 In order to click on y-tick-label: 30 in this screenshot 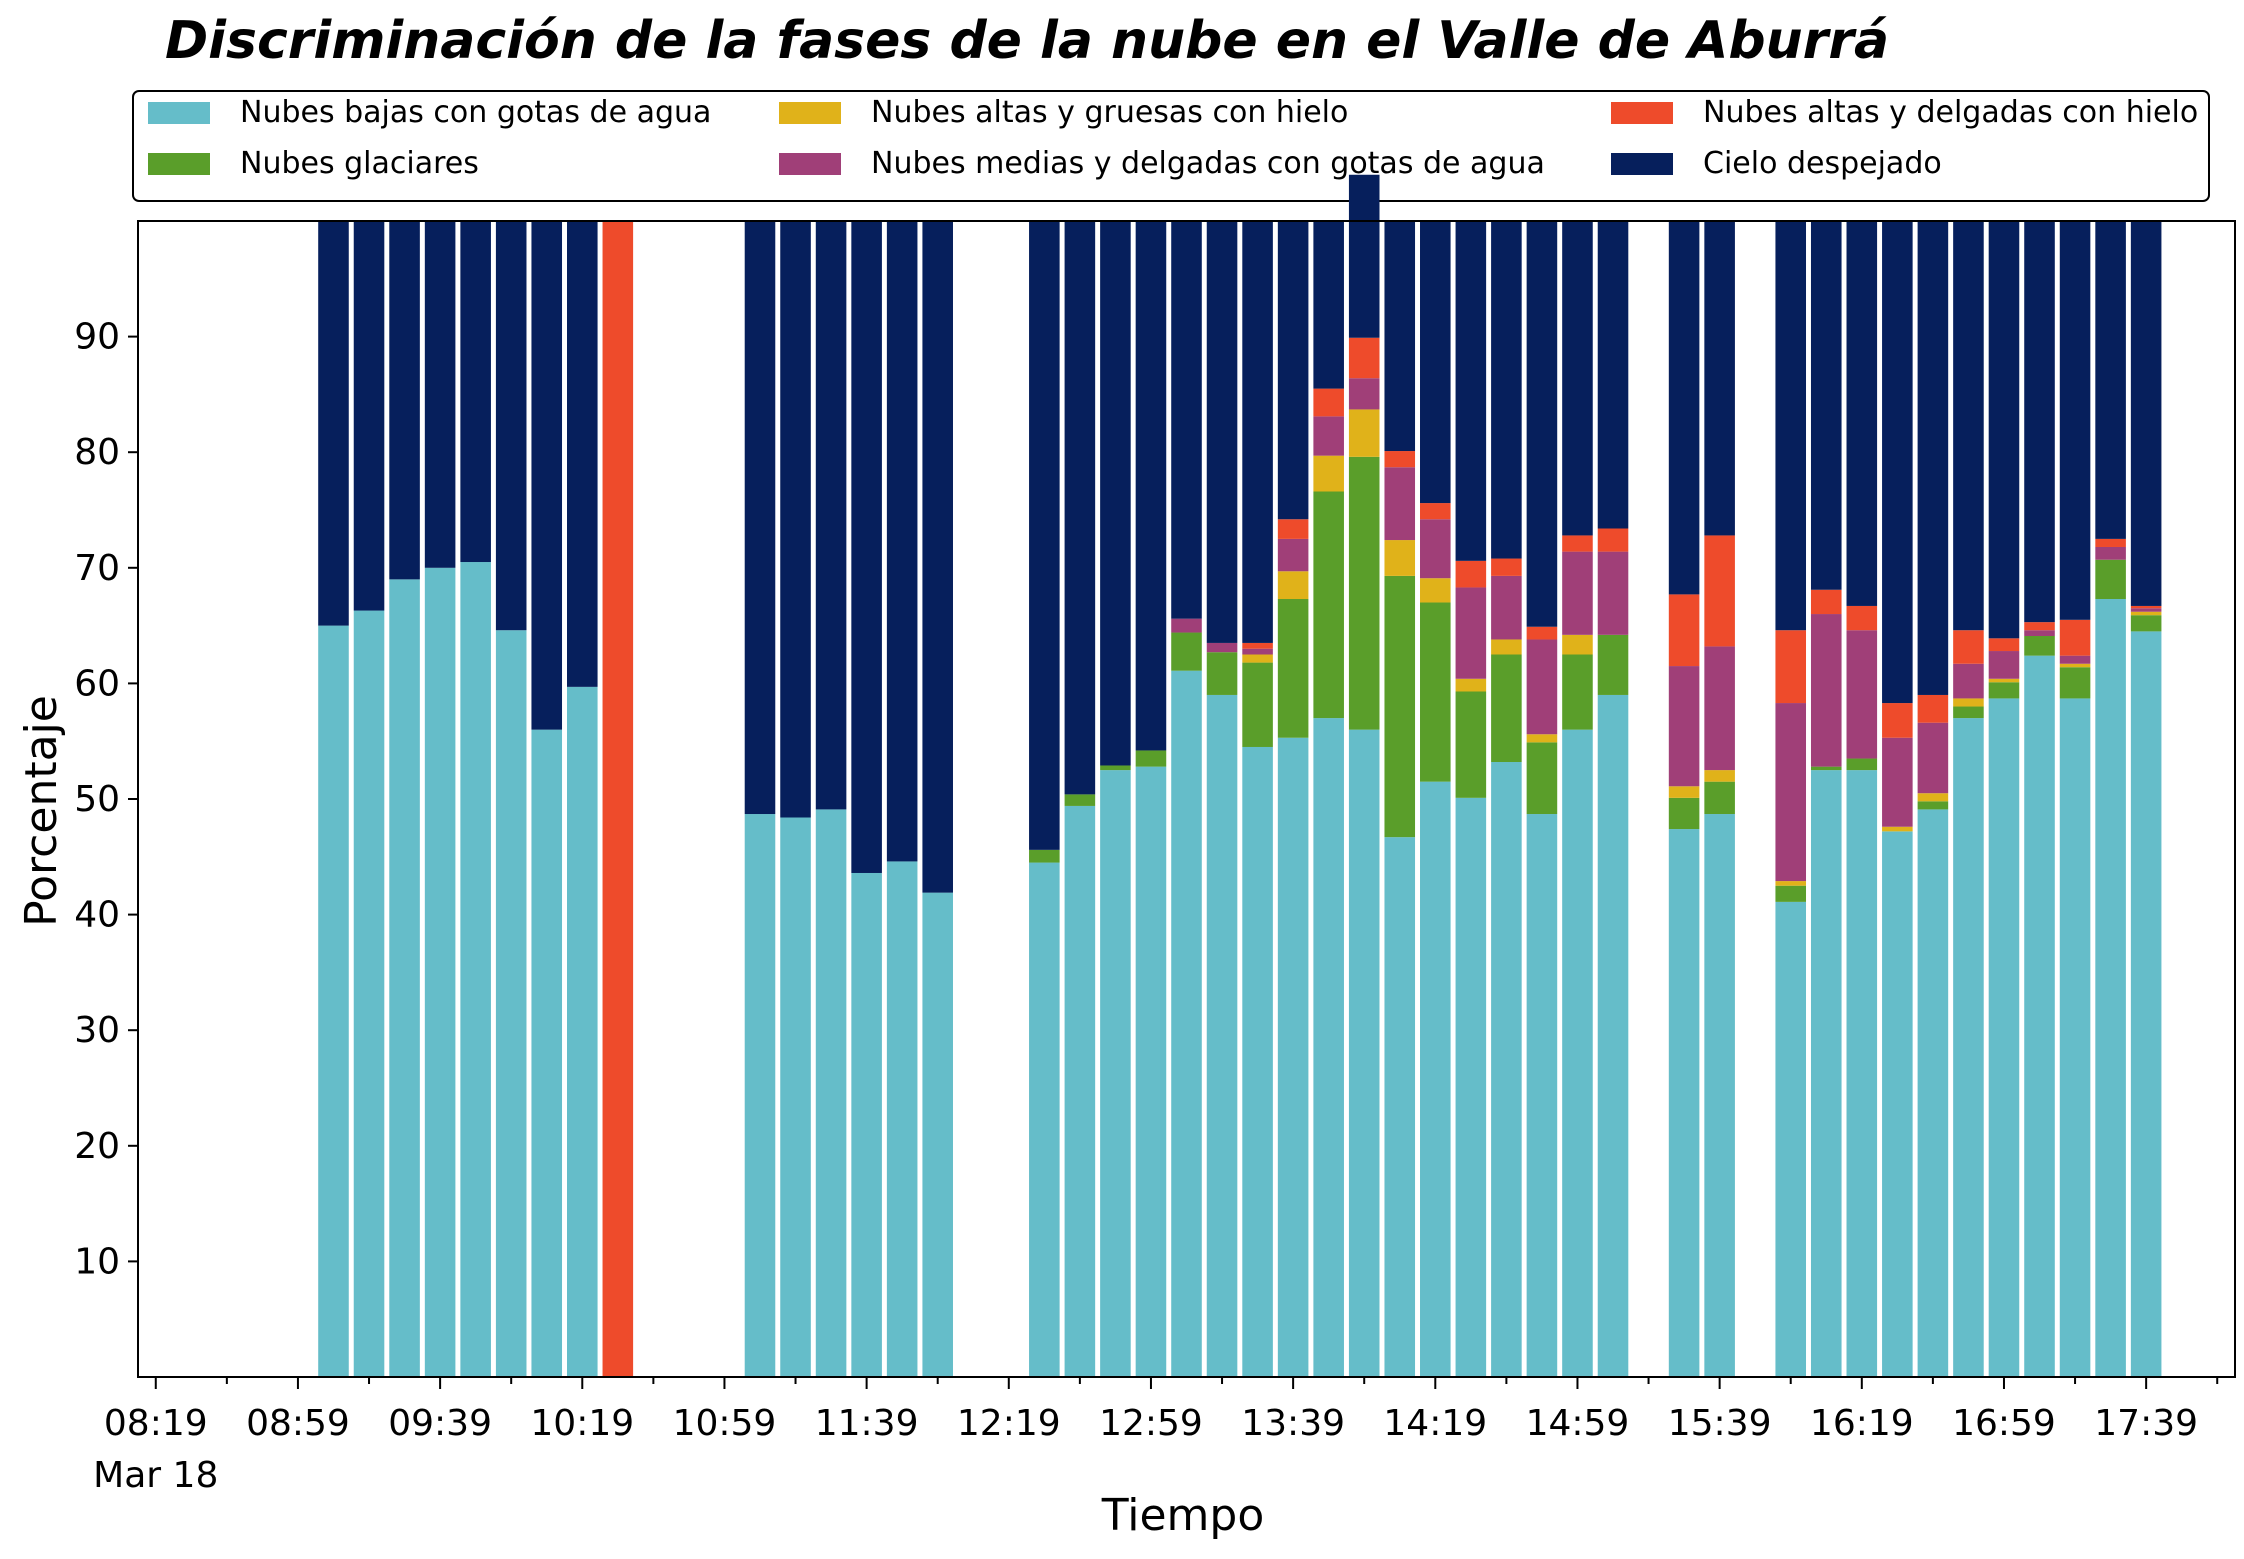, I will do `click(97, 1030)`.